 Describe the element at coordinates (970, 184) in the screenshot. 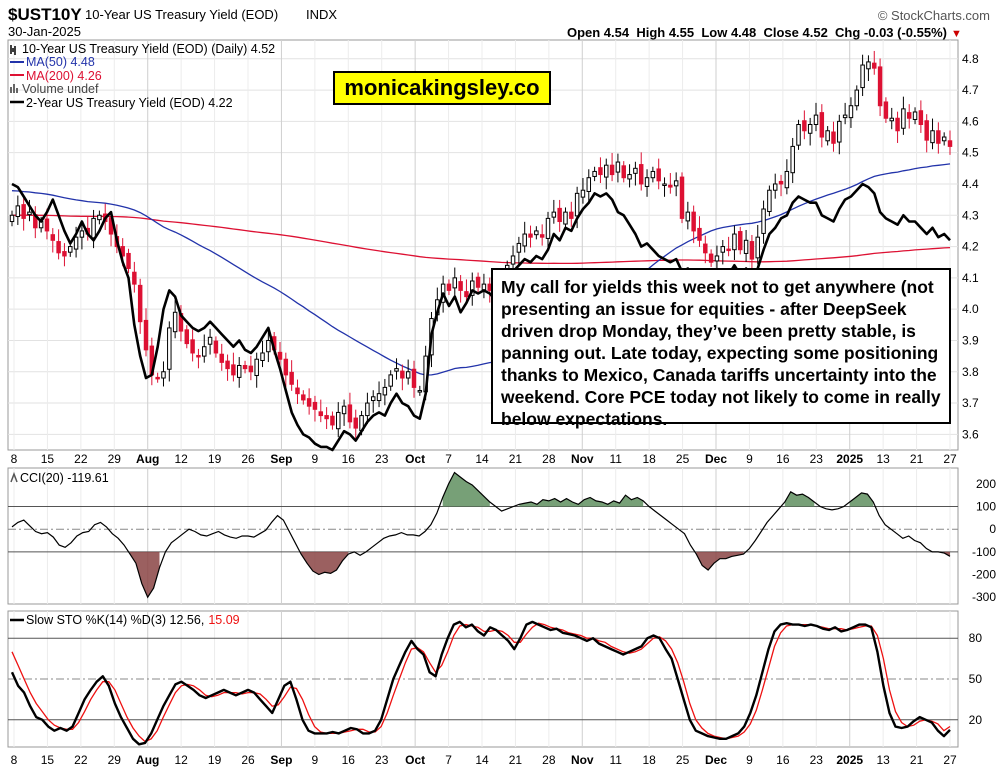

I see `y-tick-label: 4.4` at that location.